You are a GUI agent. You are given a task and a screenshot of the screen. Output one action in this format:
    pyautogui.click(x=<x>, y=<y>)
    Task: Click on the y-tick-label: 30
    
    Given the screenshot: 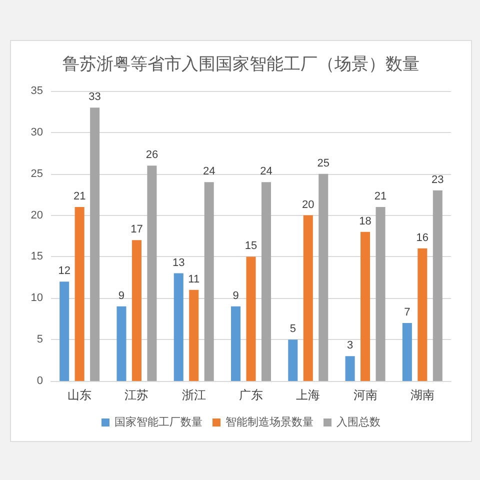 What is the action you would take?
    pyautogui.click(x=36, y=132)
    